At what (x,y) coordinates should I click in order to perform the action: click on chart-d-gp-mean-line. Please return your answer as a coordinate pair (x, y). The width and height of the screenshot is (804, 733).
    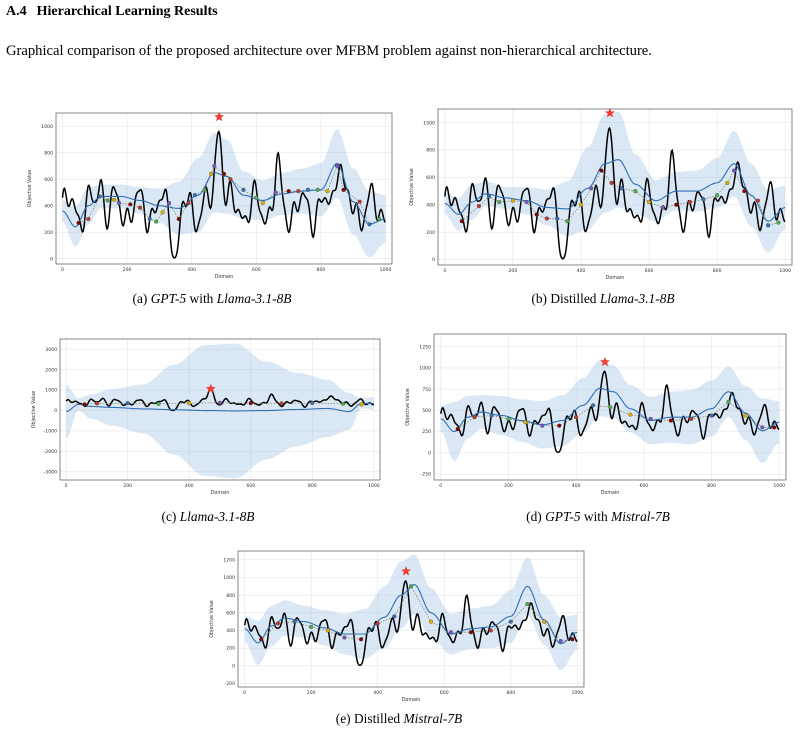
    Looking at the image, I should click on (610, 410).